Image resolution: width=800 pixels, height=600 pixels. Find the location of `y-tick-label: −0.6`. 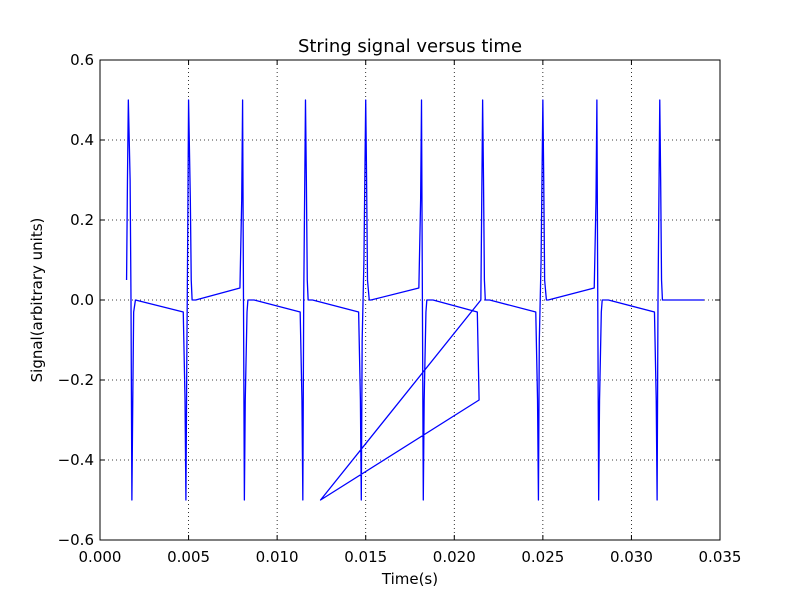

y-tick-label: −0.6 is located at coordinates (76, 540).